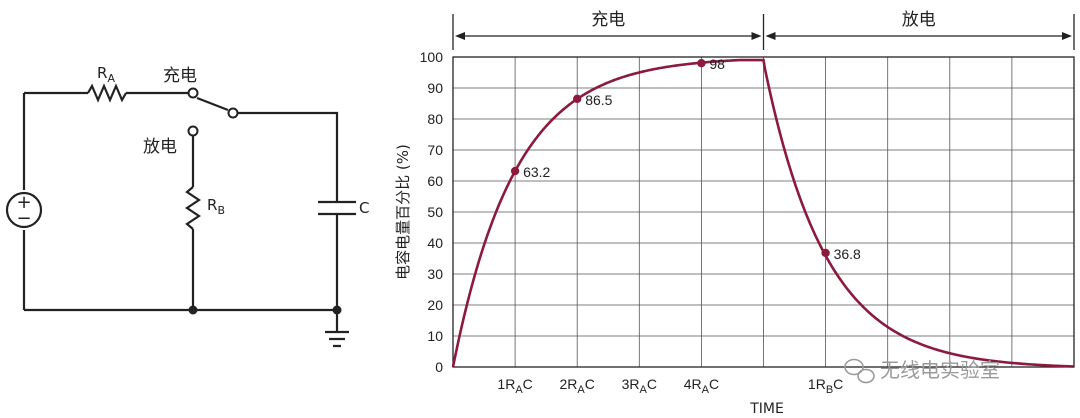 Image resolution: width=1080 pixels, height=418 pixels. I want to click on x-axis-label: TIME, so click(766, 409).